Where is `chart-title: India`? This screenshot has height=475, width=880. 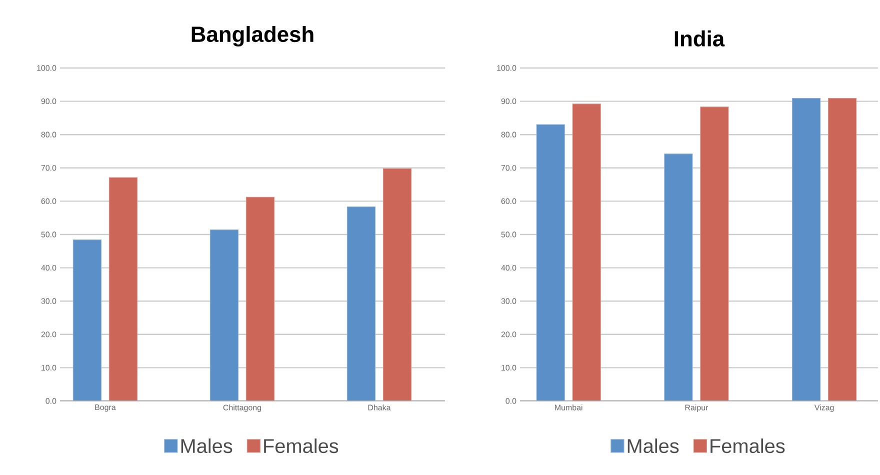
chart-title: India is located at coordinates (699, 38).